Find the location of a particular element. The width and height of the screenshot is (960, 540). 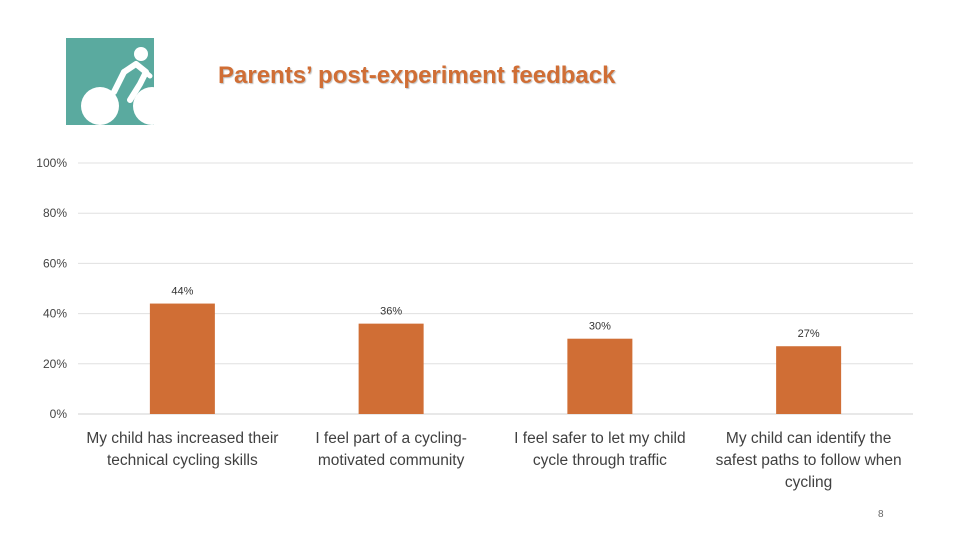

data-label: 36% is located at coordinates (391, 312).